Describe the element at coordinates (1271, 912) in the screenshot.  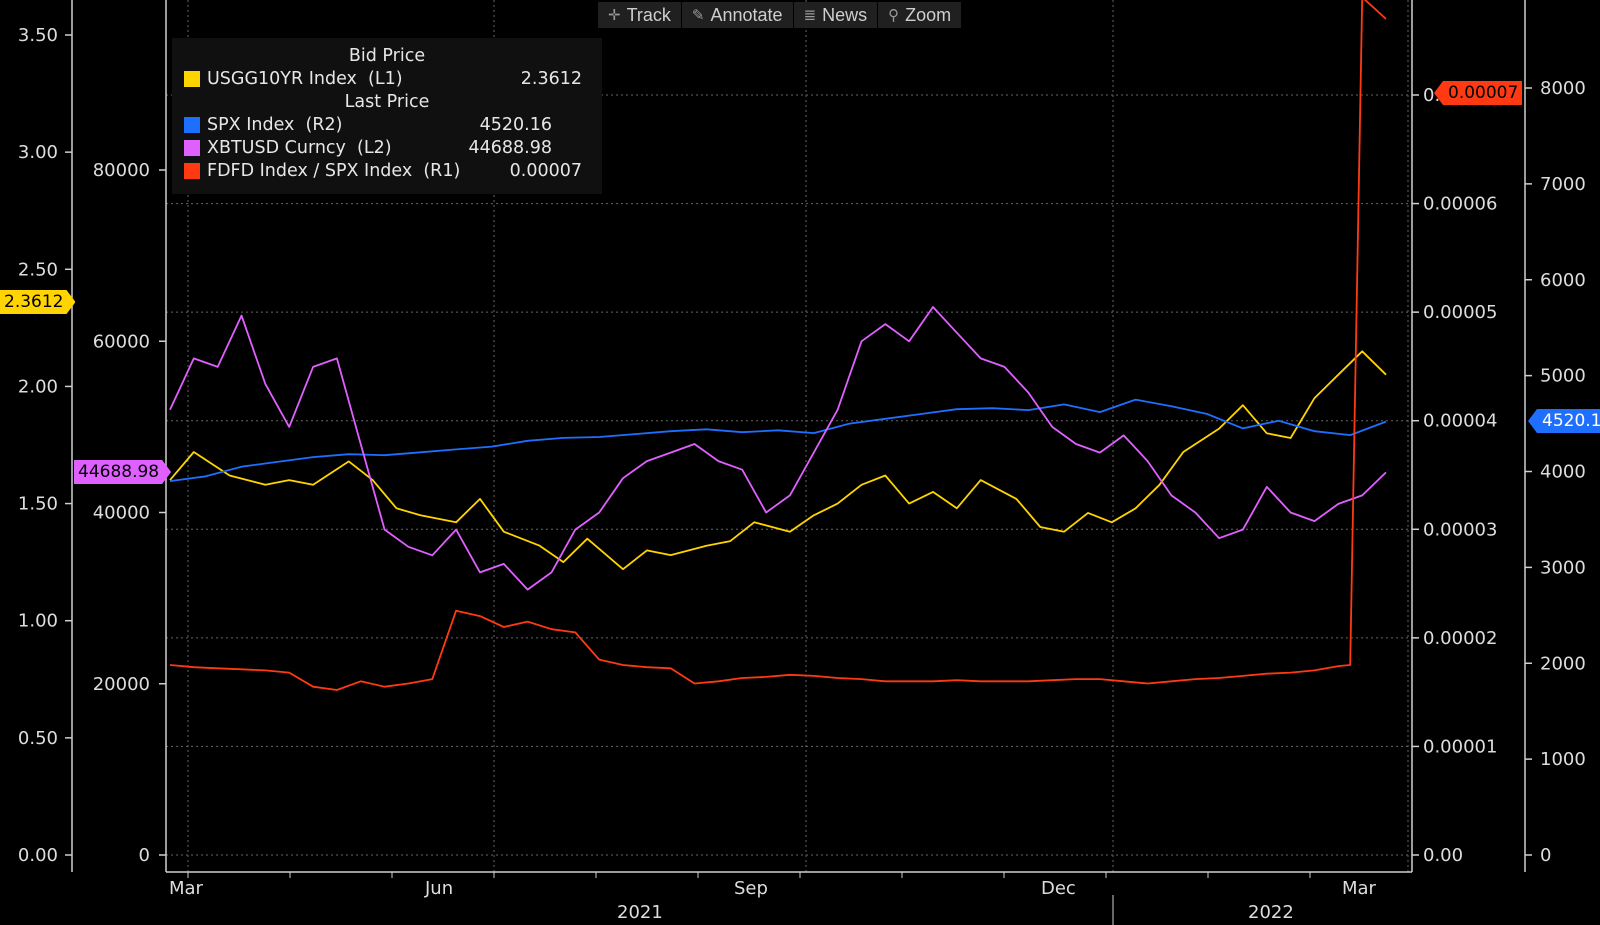
I see `x-year-label: 2022` at that location.